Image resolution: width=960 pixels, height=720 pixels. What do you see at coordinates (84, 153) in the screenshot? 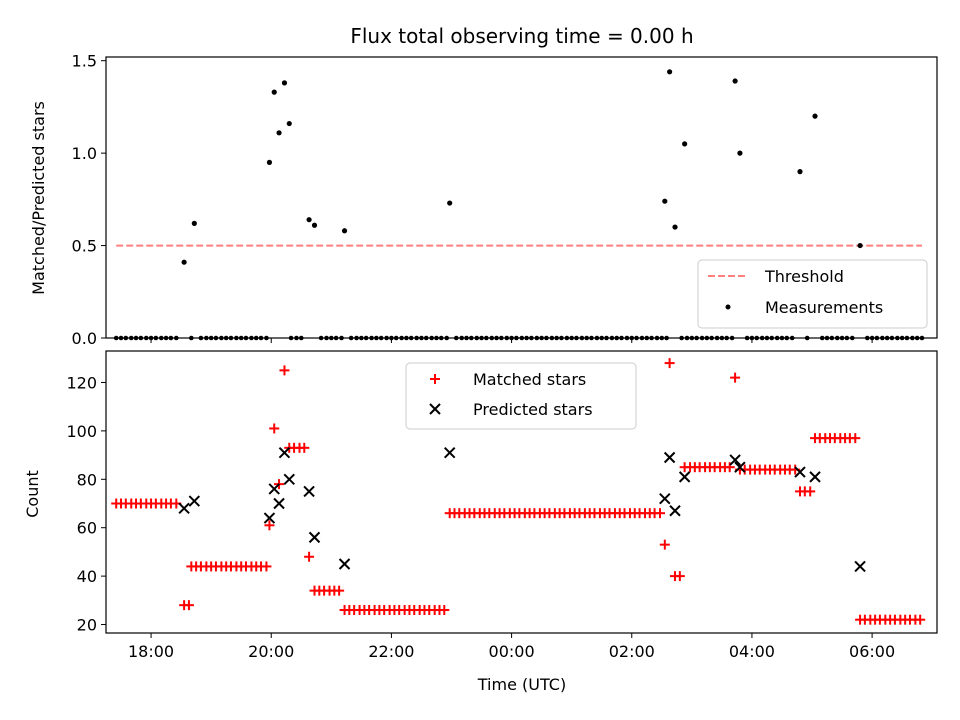
I see `y-tick-label: 1.0` at bounding box center [84, 153].